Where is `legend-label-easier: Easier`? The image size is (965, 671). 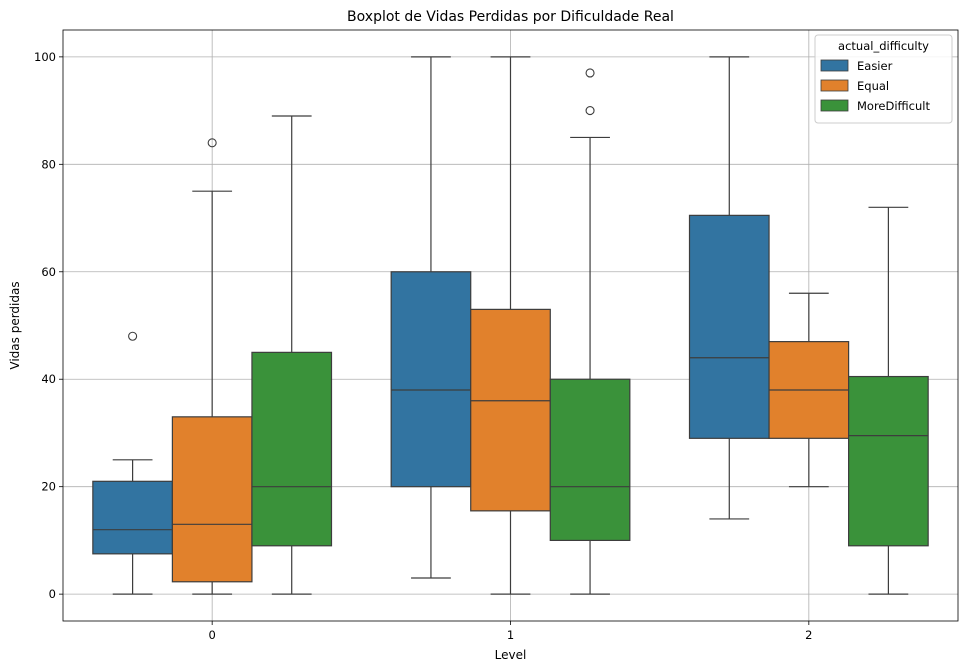
legend-label-easier: Easier is located at coordinates (875, 66).